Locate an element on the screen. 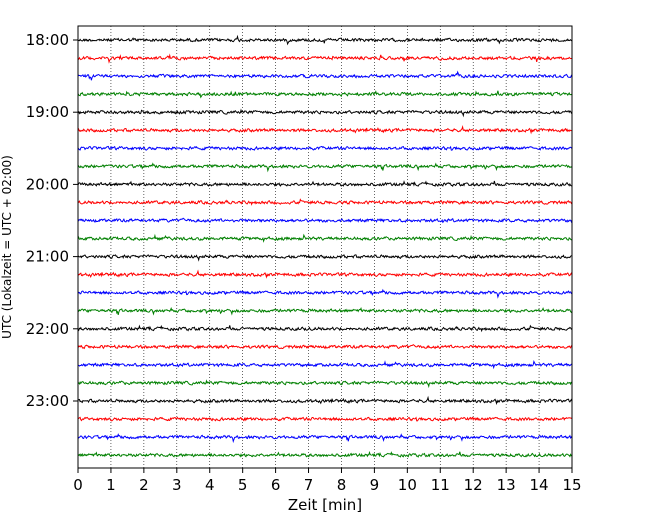  y-axis-label: UTC (Lokalzeit = UTC + 02:00) is located at coordinates (7, 247).